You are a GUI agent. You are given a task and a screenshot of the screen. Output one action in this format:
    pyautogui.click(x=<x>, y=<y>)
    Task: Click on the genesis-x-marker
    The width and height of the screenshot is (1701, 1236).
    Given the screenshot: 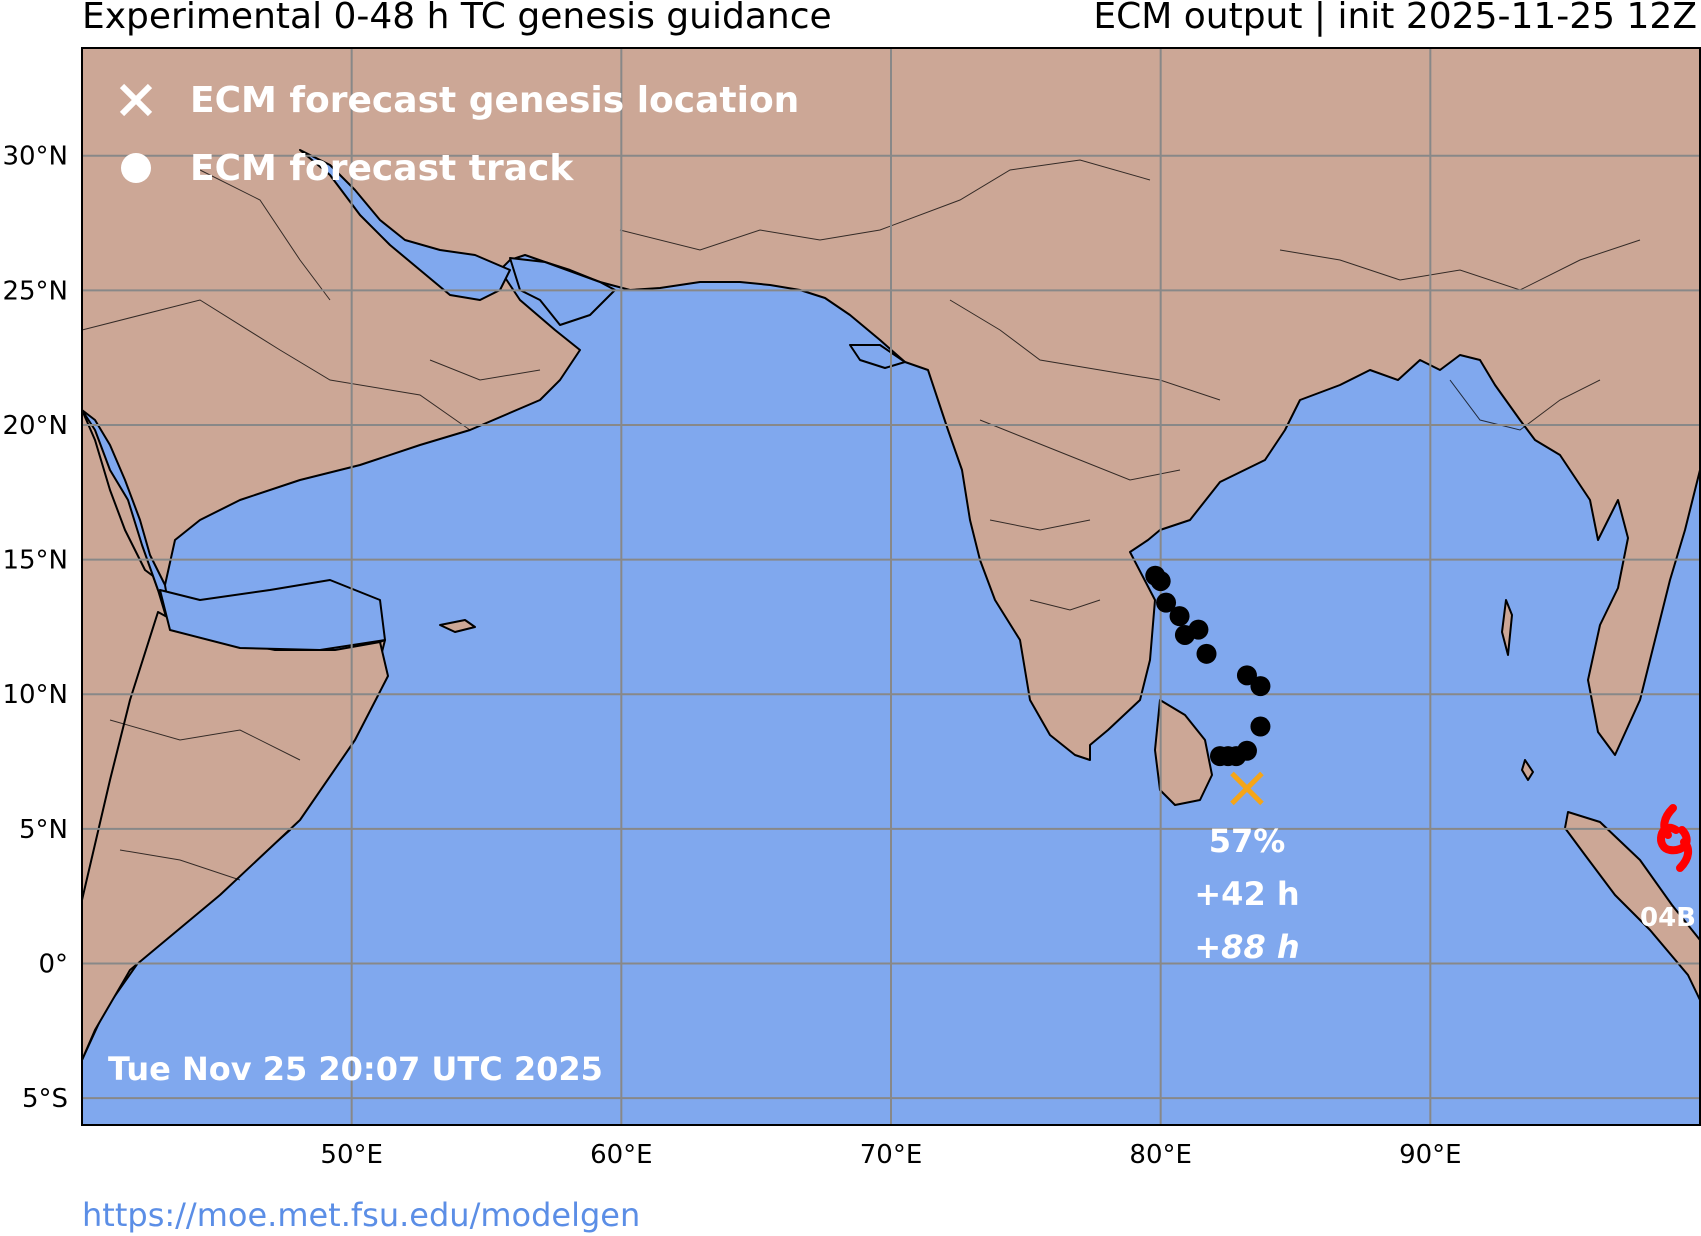 What is the action you would take?
    pyautogui.click(x=1247, y=788)
    